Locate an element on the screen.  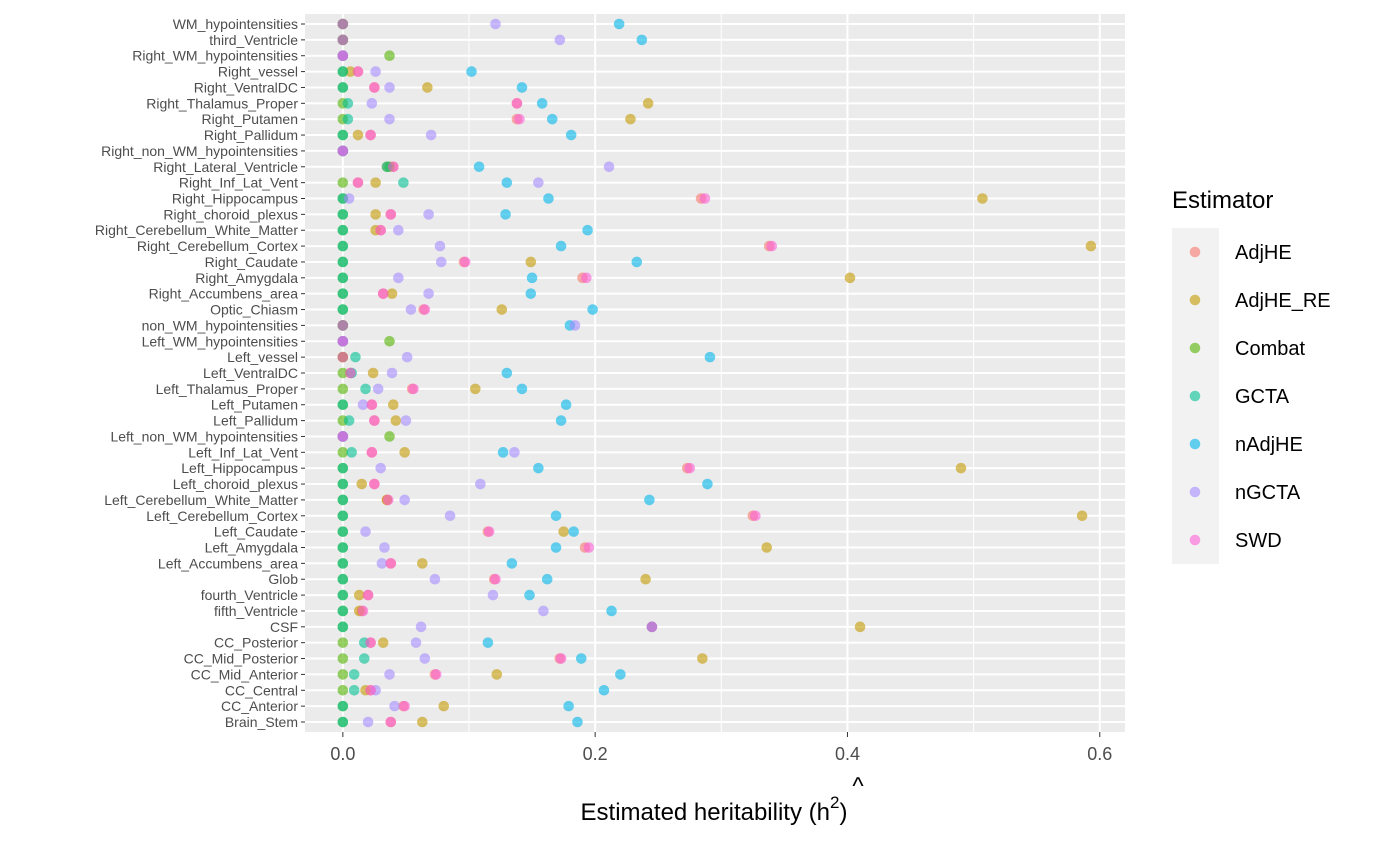
x-axis: 0.0 0.2 0.4 0.6 is located at coordinates (721, 748).